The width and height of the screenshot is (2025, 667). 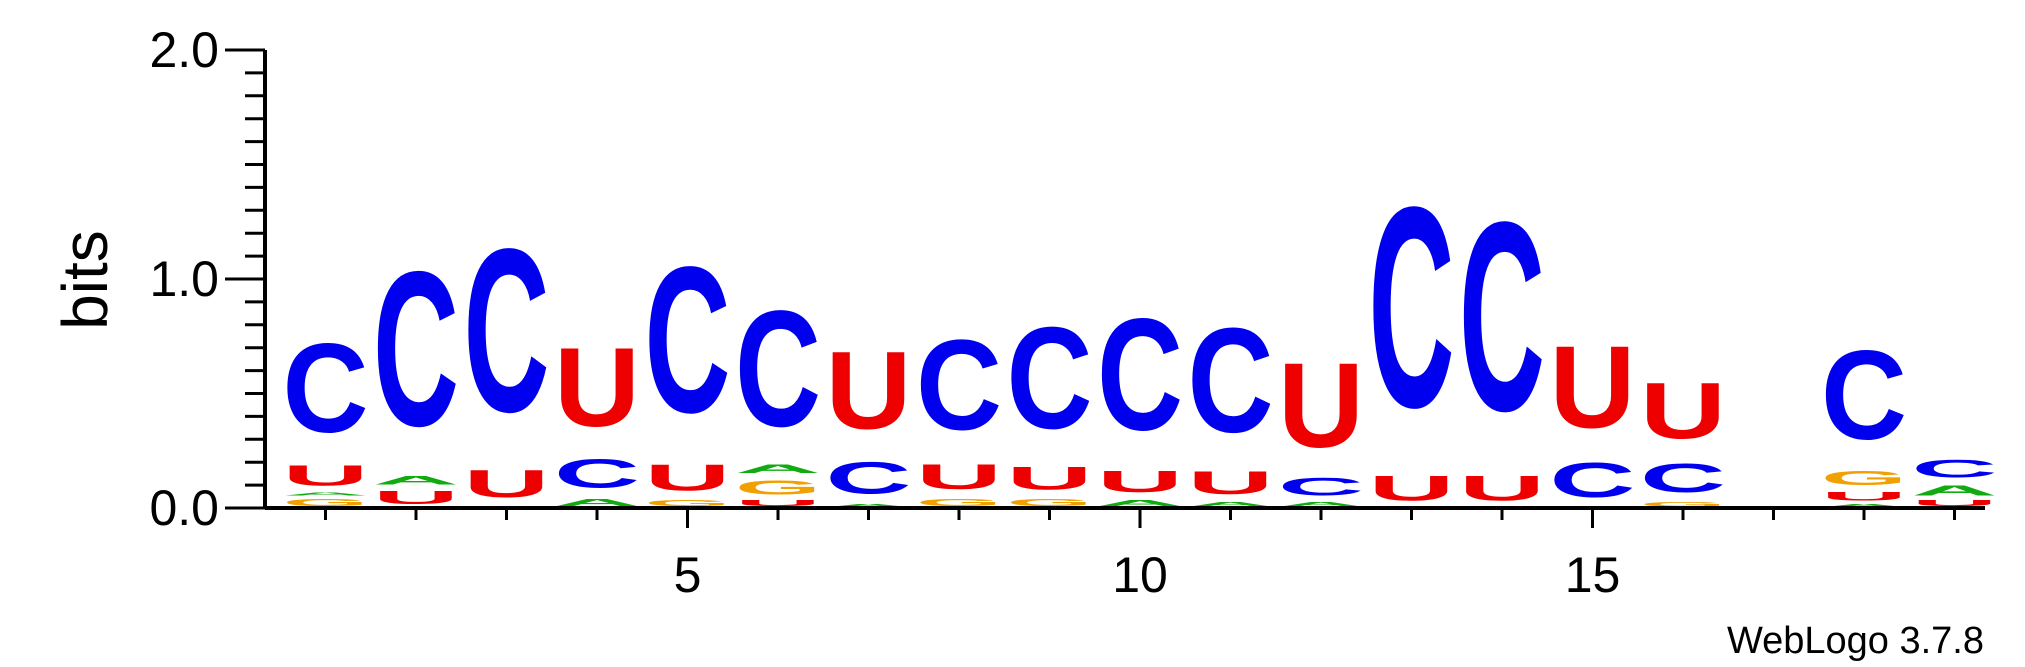 I want to click on logo-glyph-a-pos4: A, so click(x=597, y=501).